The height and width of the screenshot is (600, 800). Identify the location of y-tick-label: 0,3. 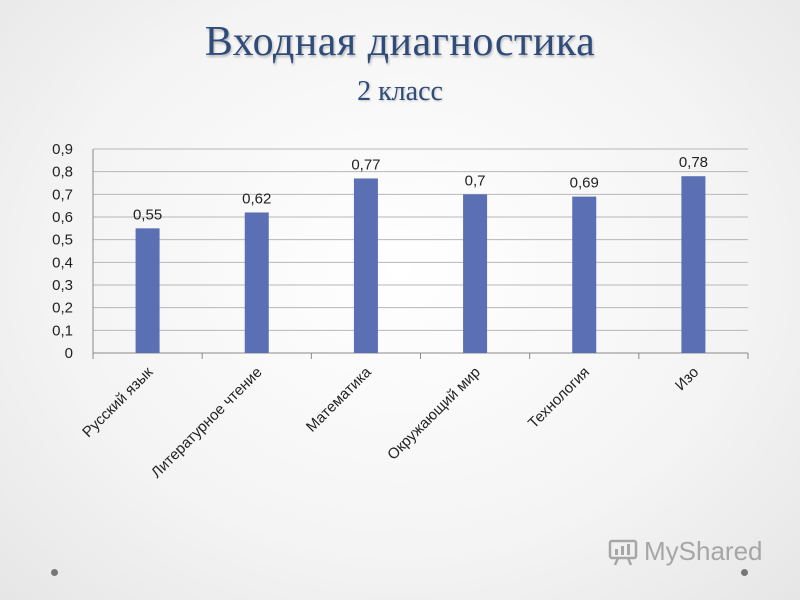
(62, 285).